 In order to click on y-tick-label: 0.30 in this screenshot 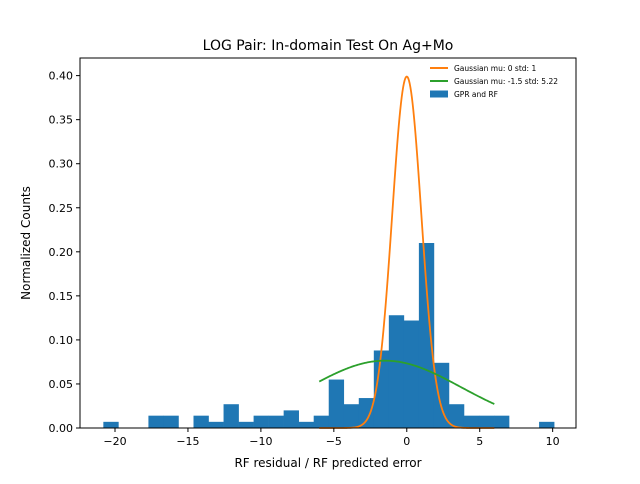, I will do `click(61, 164)`.